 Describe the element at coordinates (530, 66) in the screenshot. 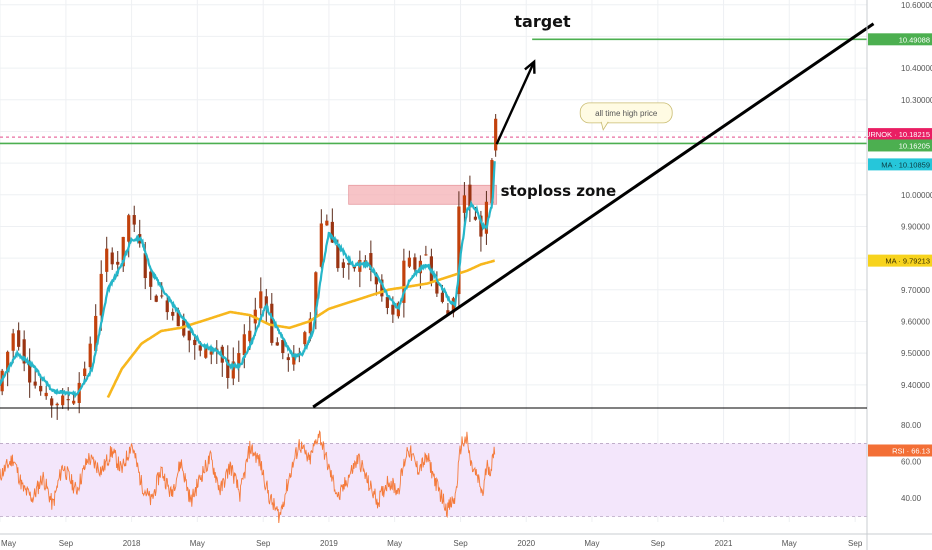

I see `target-arrow-head` at that location.